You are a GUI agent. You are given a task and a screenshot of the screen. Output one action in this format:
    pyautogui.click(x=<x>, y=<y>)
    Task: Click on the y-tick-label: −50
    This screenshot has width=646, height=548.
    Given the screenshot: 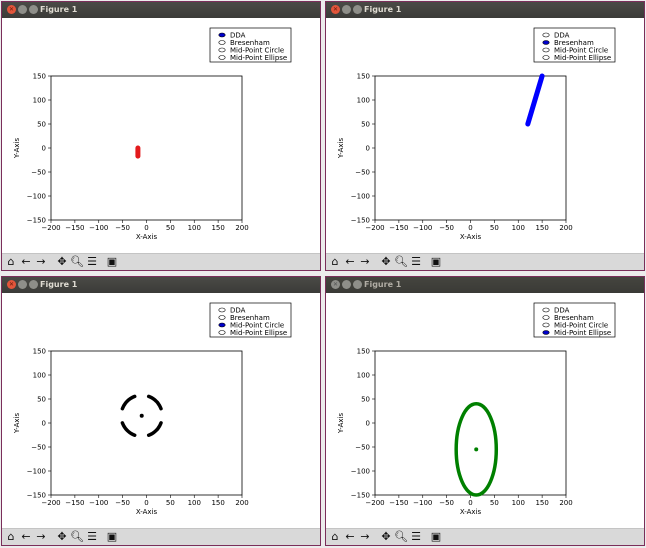 What is the action you would take?
    pyautogui.click(x=362, y=173)
    